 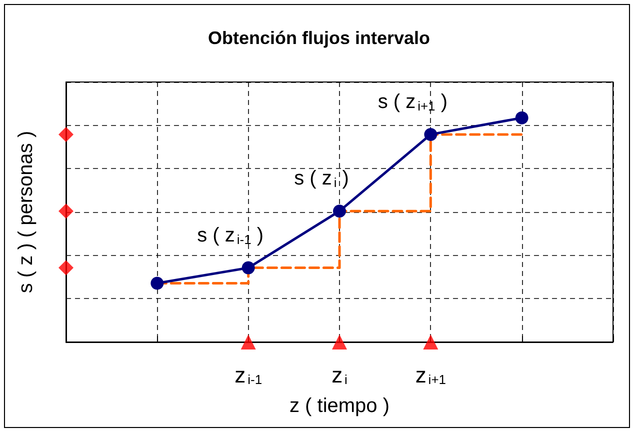 What do you see at coordinates (26, 212) in the screenshot?
I see `y-axis-title: s ( z ) ( personas )` at bounding box center [26, 212].